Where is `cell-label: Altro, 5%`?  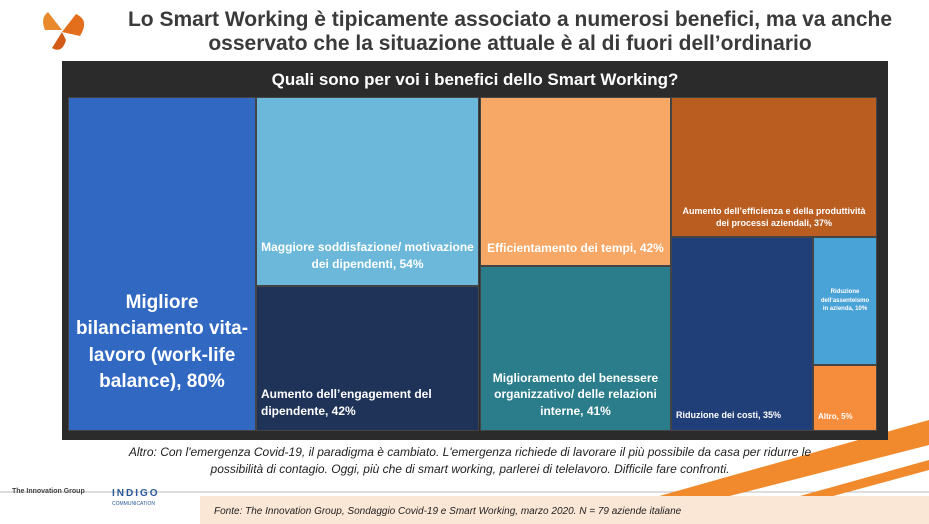 cell-label: Altro, 5% is located at coordinates (835, 416).